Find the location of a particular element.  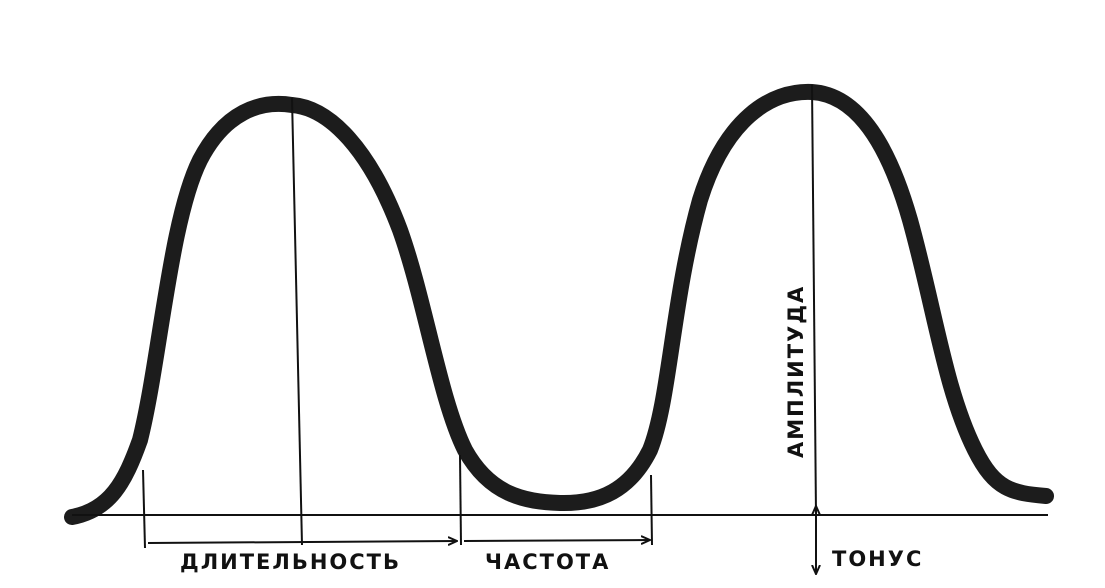

bracket-right is located at coordinates (651, 510).